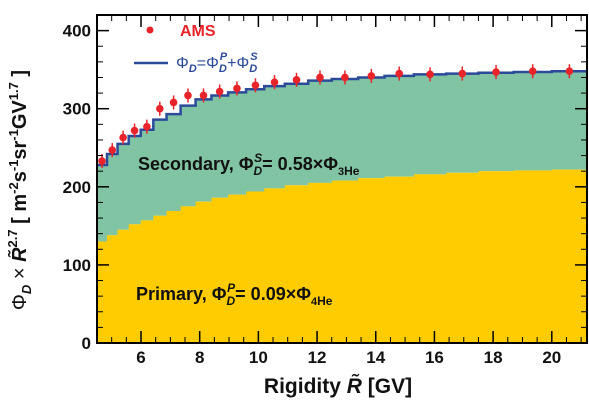  I want to click on x-tick-label: 20, so click(551, 357).